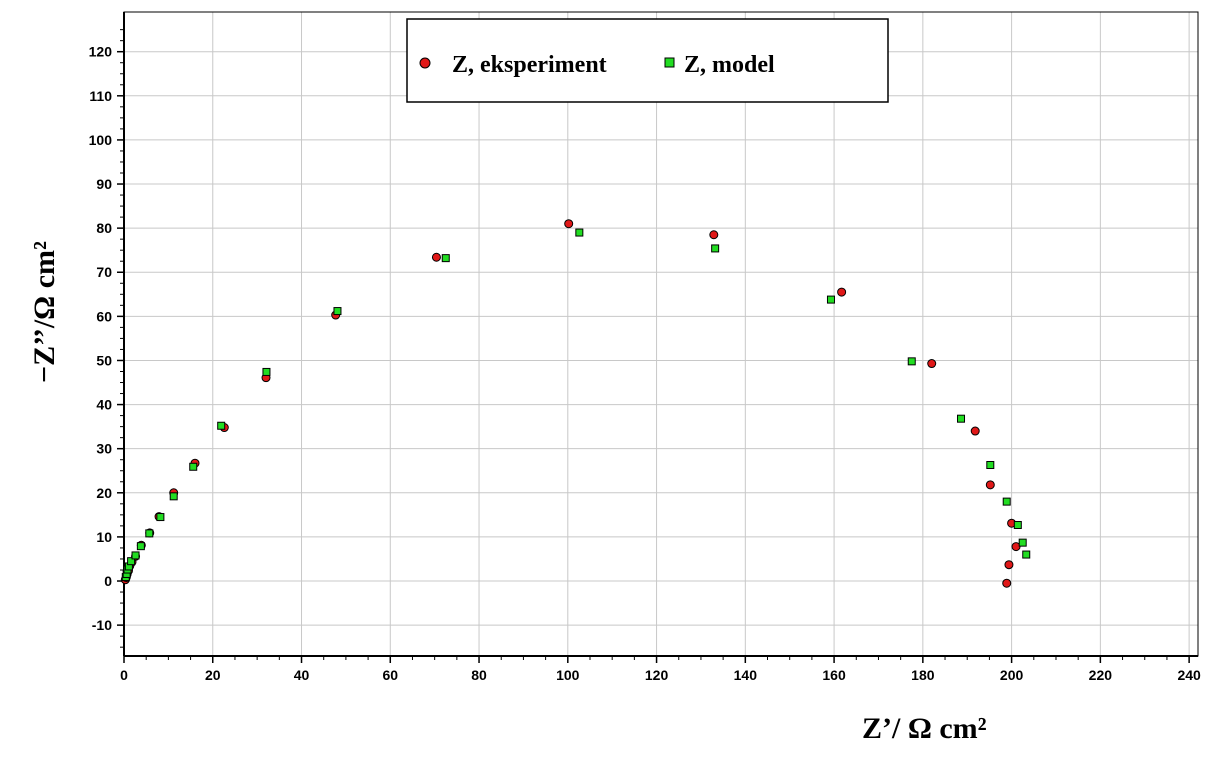  Describe the element at coordinates (104, 316) in the screenshot. I see `y-tick-label: 60` at that location.